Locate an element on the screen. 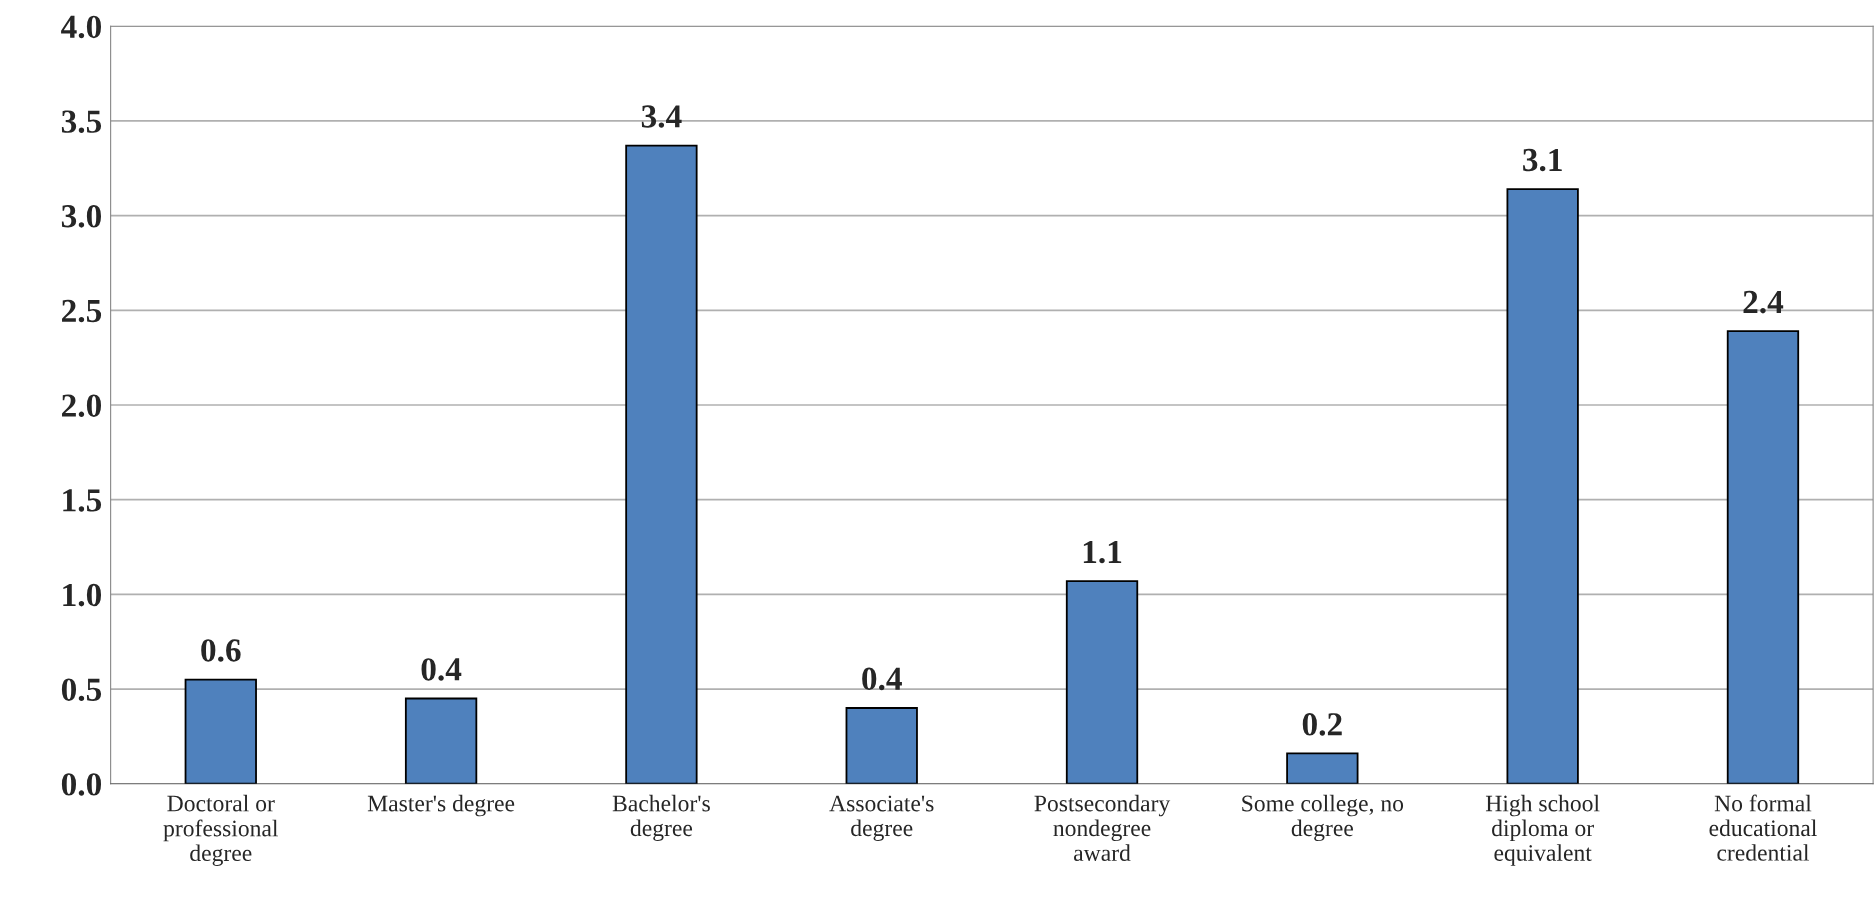 The width and height of the screenshot is (1875, 905). y-tick-label: 1.0 is located at coordinates (82, 595).